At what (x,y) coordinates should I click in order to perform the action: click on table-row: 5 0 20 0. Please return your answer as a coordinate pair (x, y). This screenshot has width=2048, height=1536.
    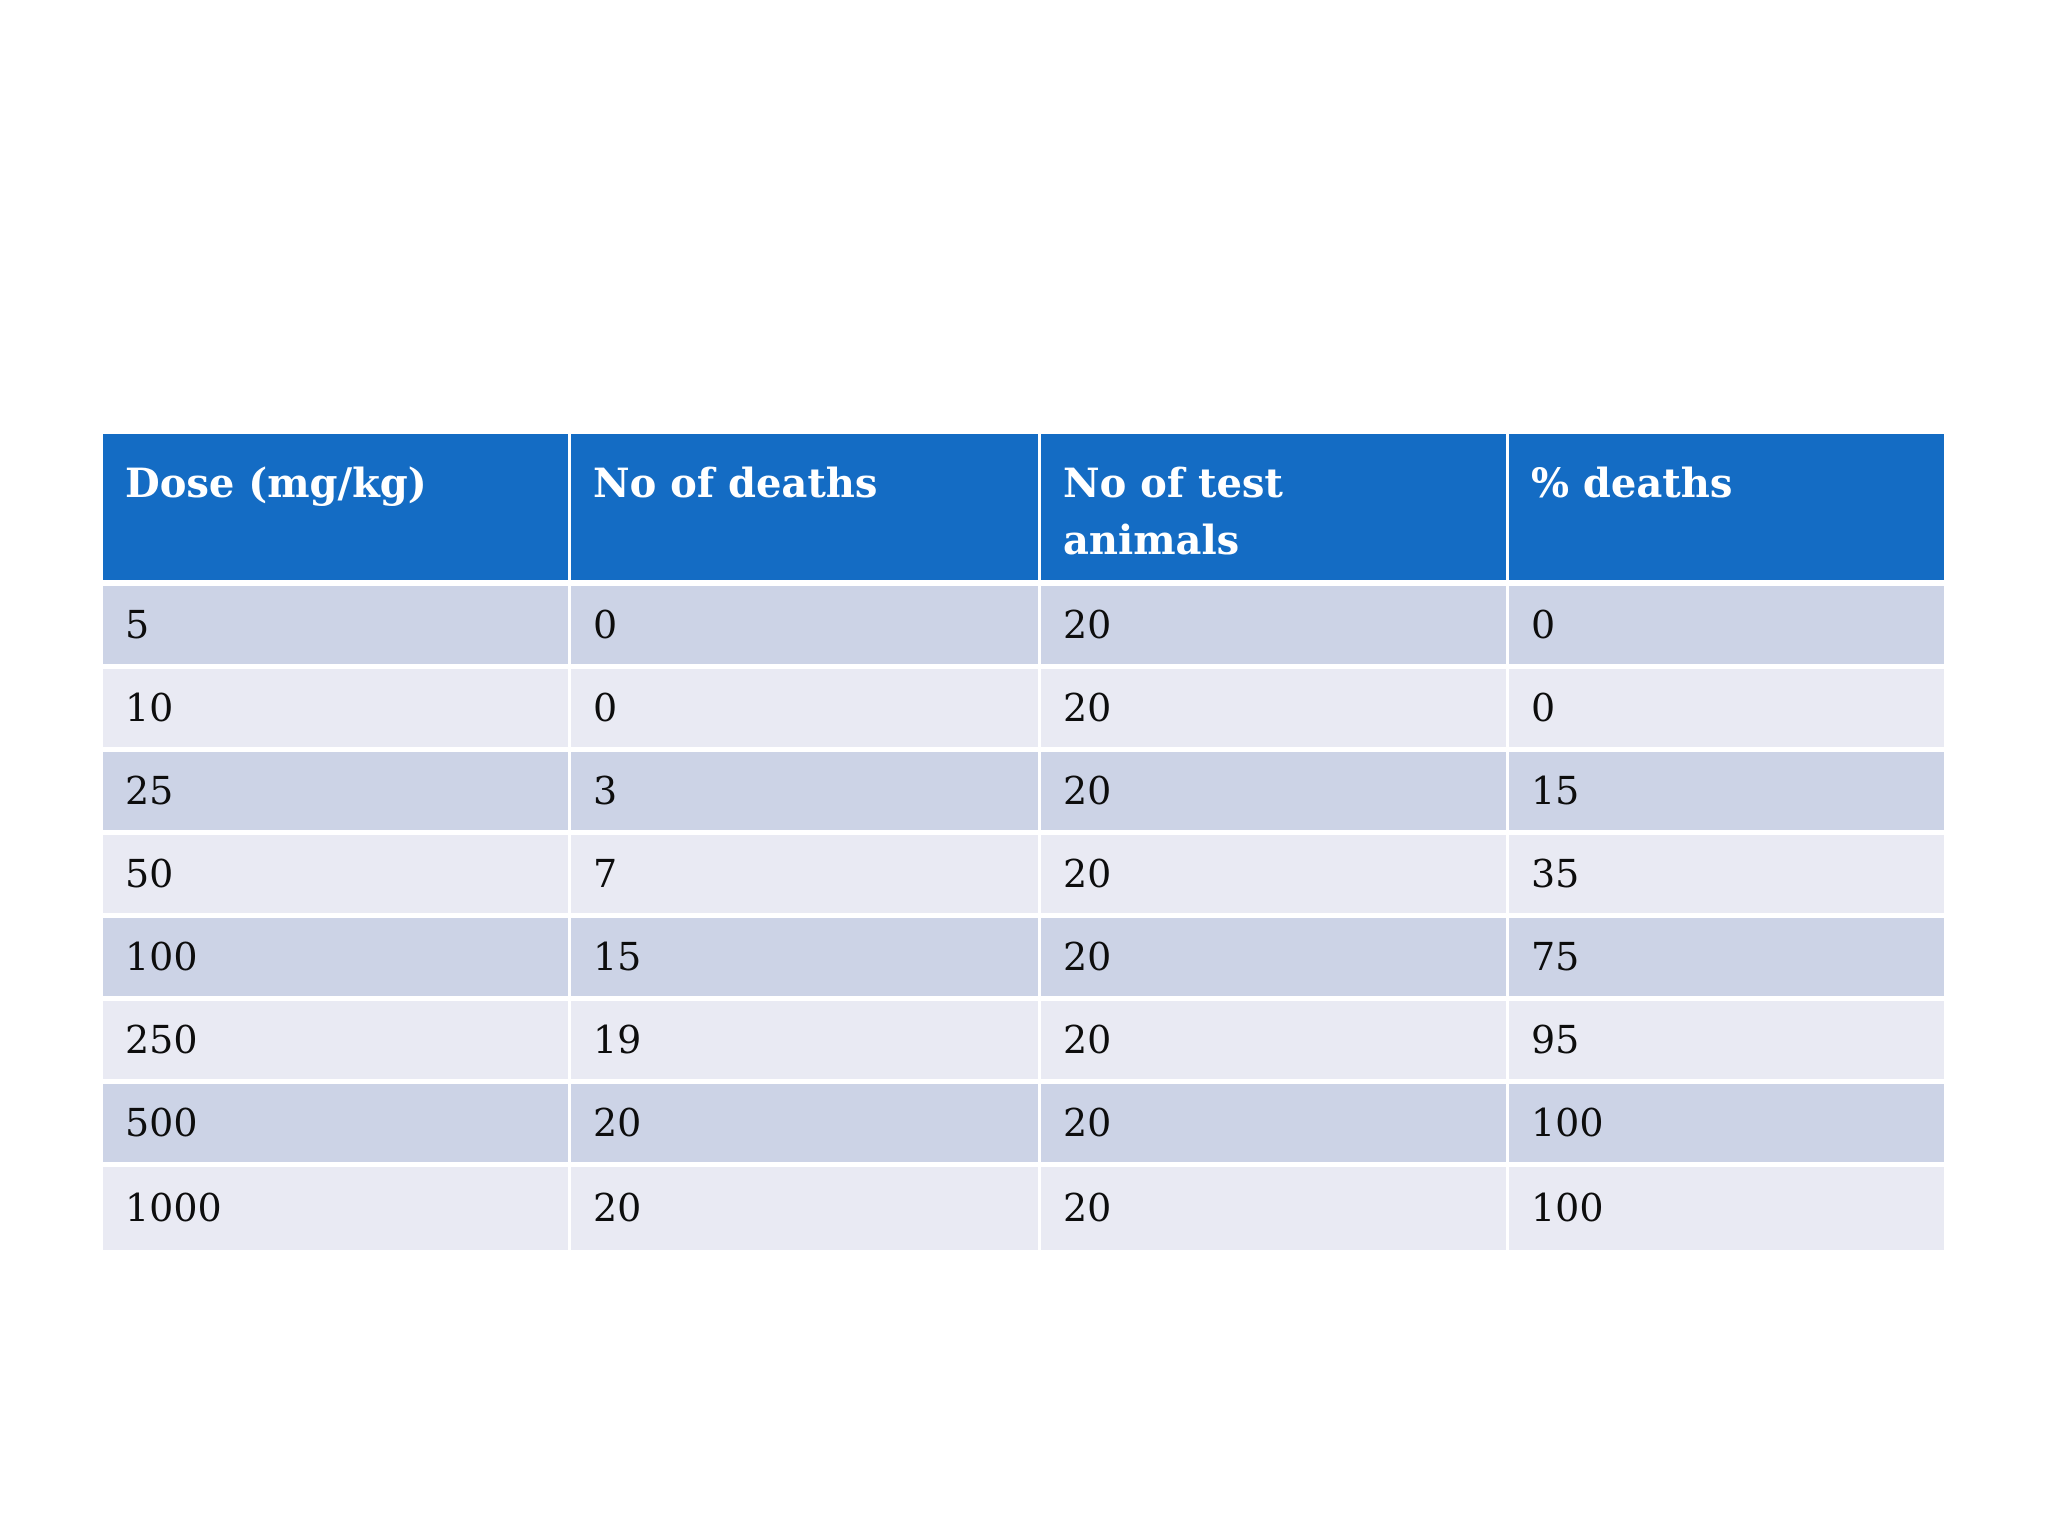
    Looking at the image, I should click on (1023, 627).